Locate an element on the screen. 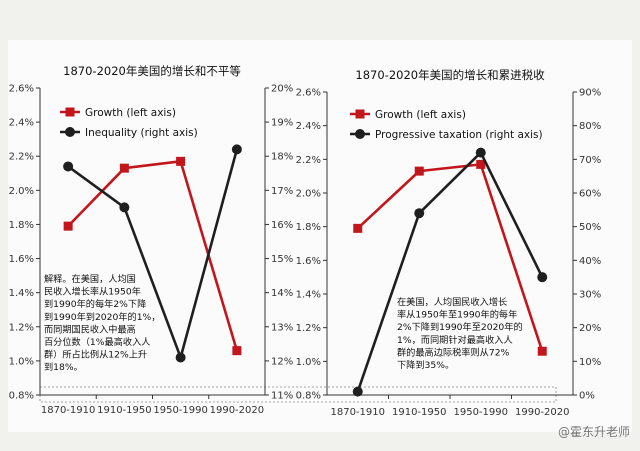 The image size is (640, 451). series-line-growth is located at coordinates (450, 257).